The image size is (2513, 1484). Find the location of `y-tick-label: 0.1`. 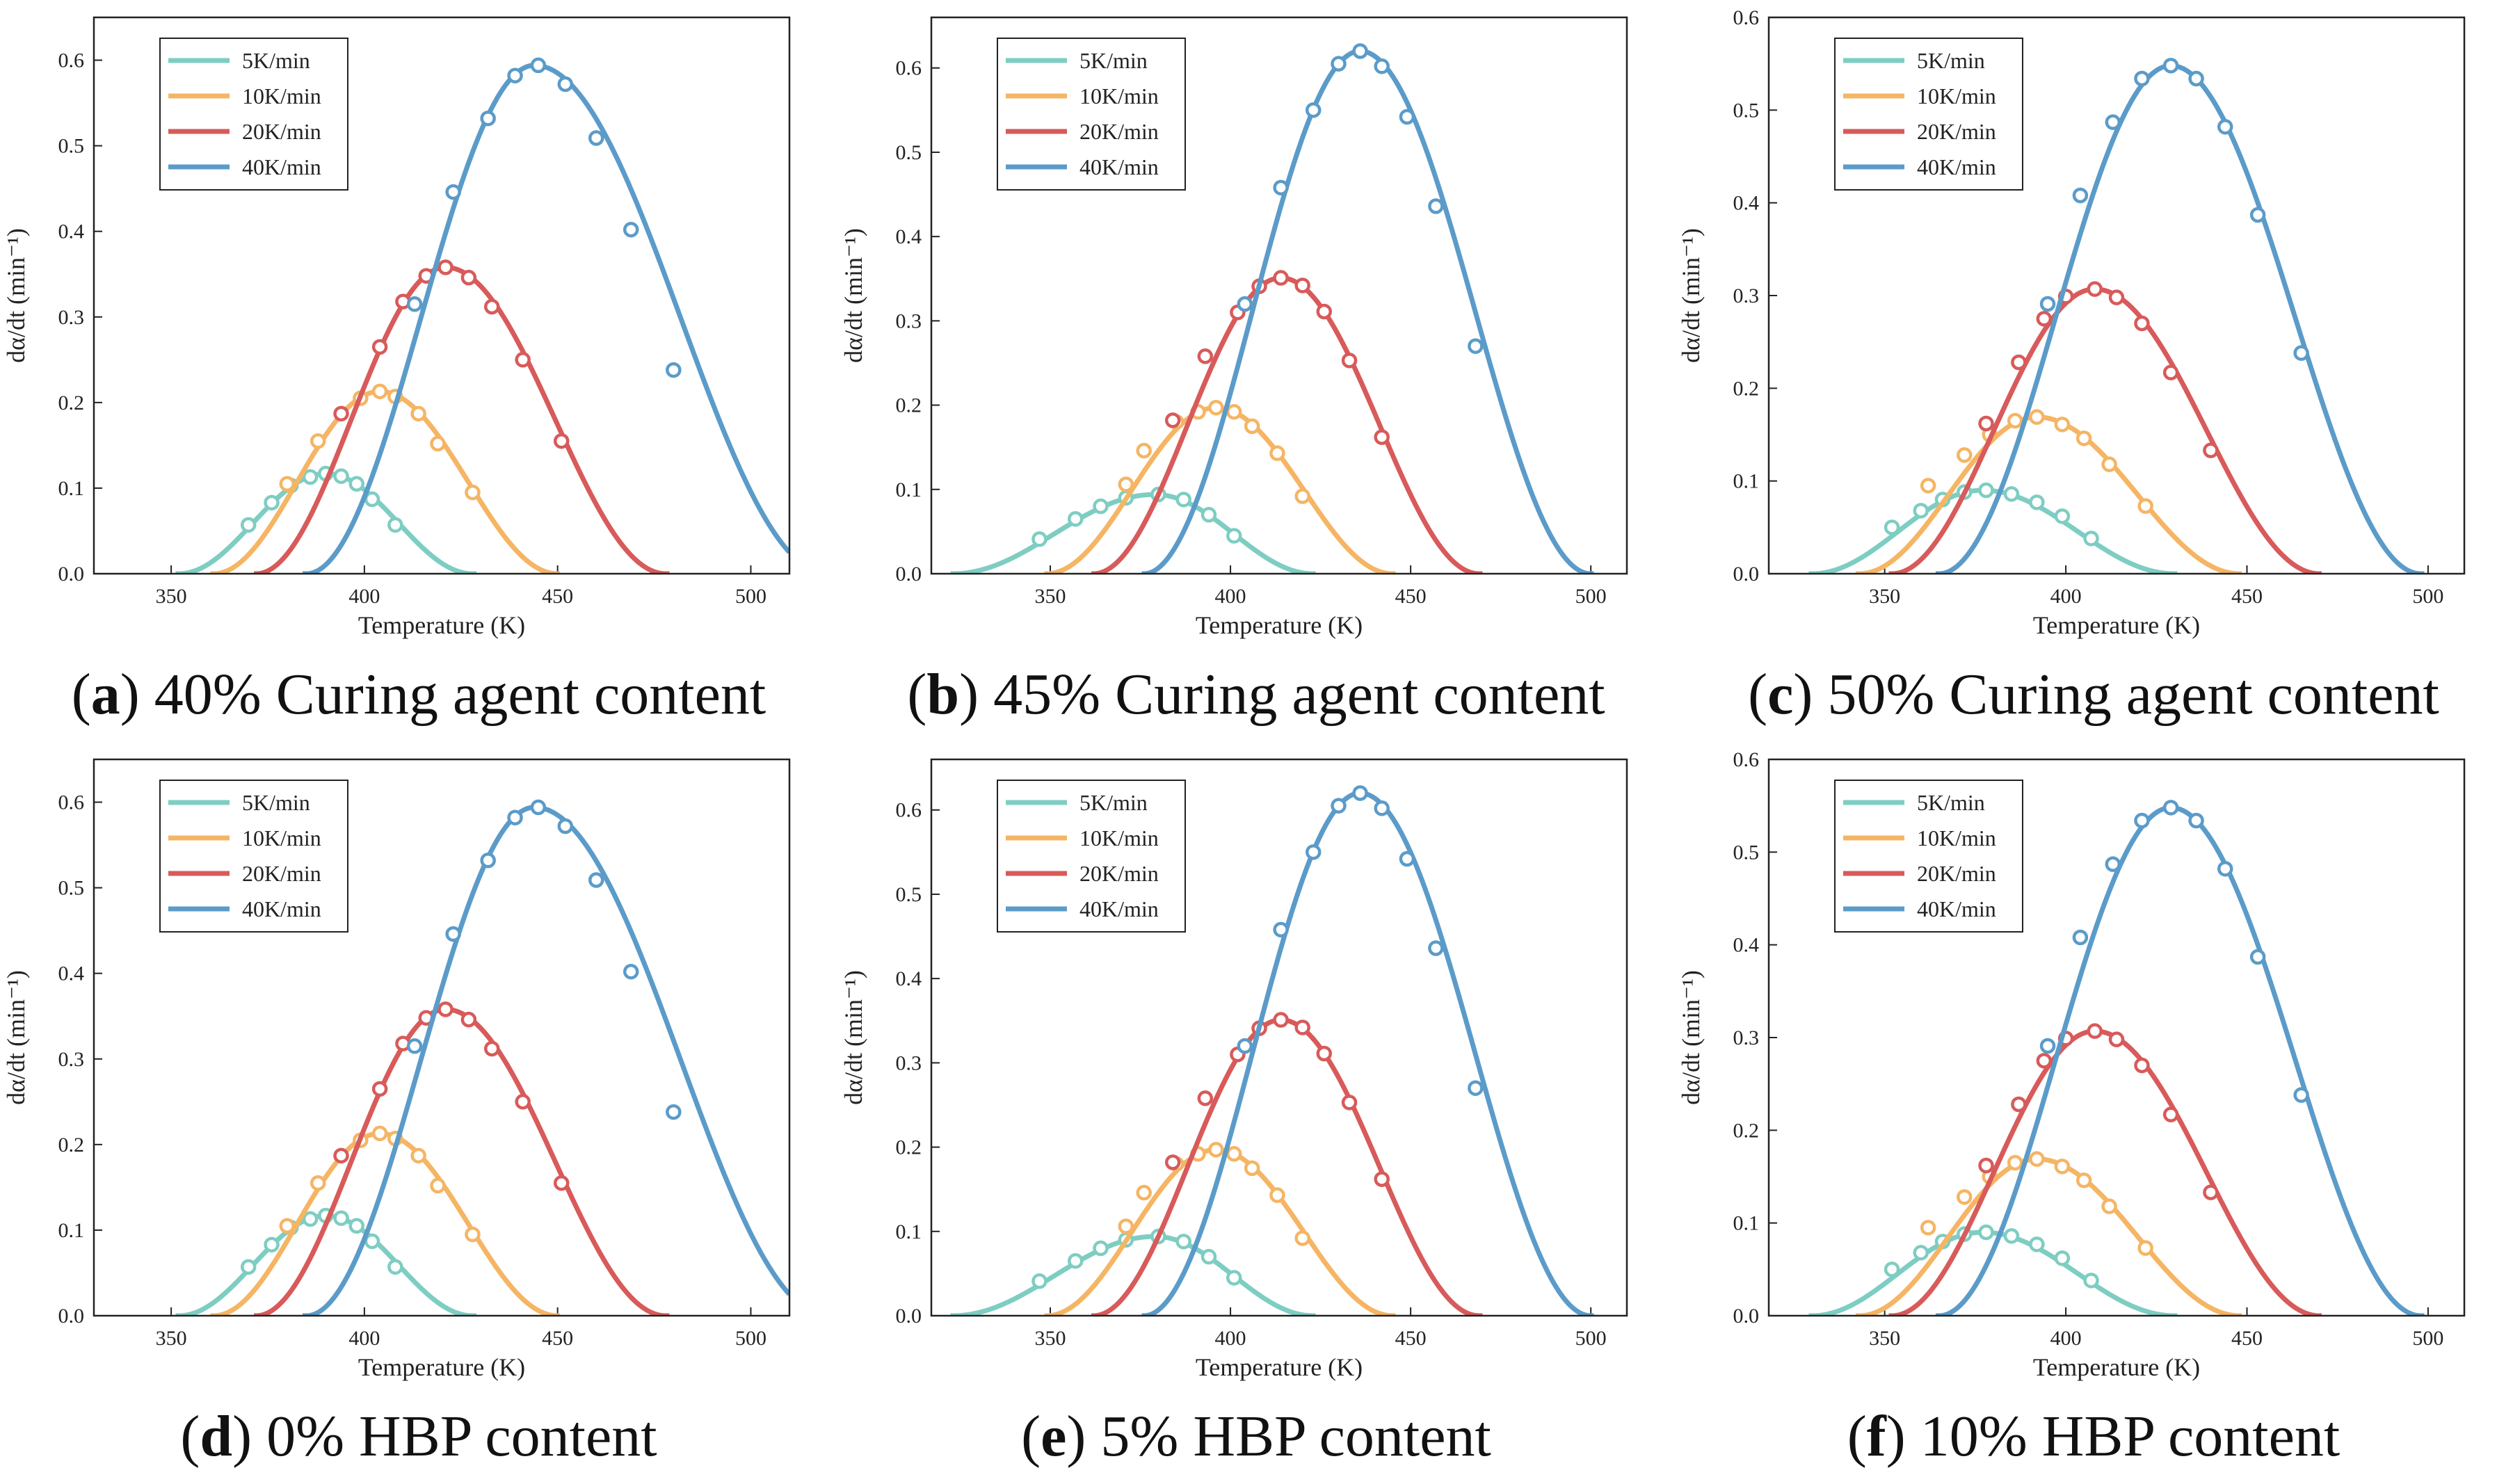

y-tick-label: 0.1 is located at coordinates (1746, 481).